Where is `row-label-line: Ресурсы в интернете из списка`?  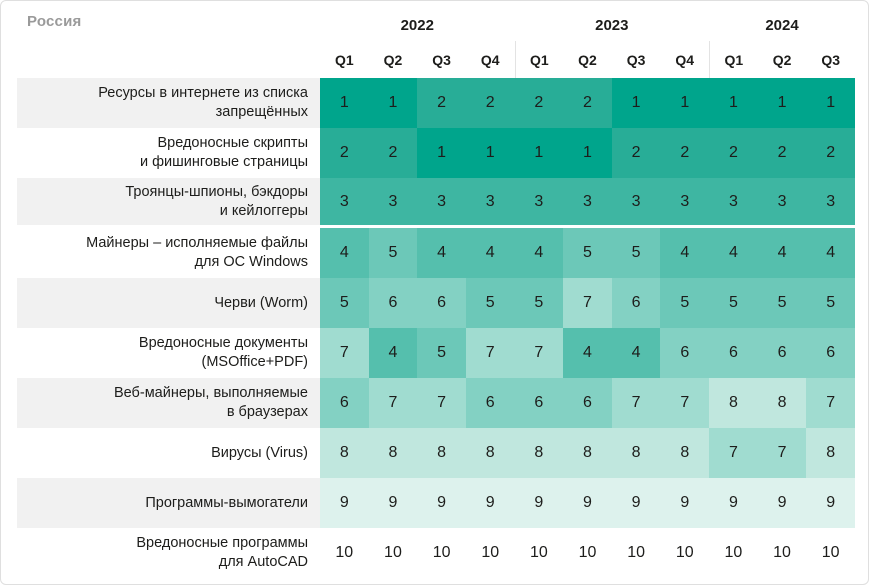
row-label-line: Ресурсы в интернете из списка is located at coordinates (203, 93).